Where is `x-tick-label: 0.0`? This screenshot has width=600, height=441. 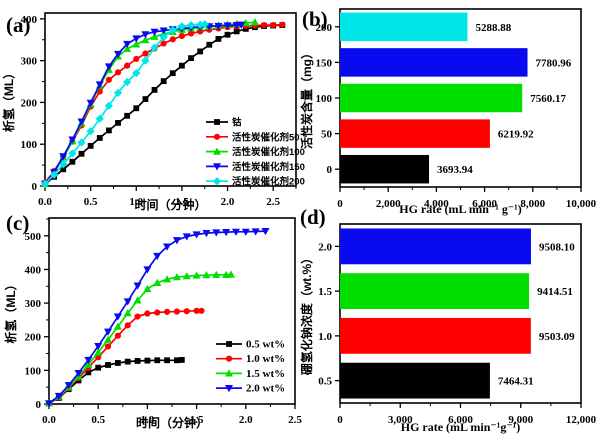 x-tick-label: 0.0 is located at coordinates (49, 420).